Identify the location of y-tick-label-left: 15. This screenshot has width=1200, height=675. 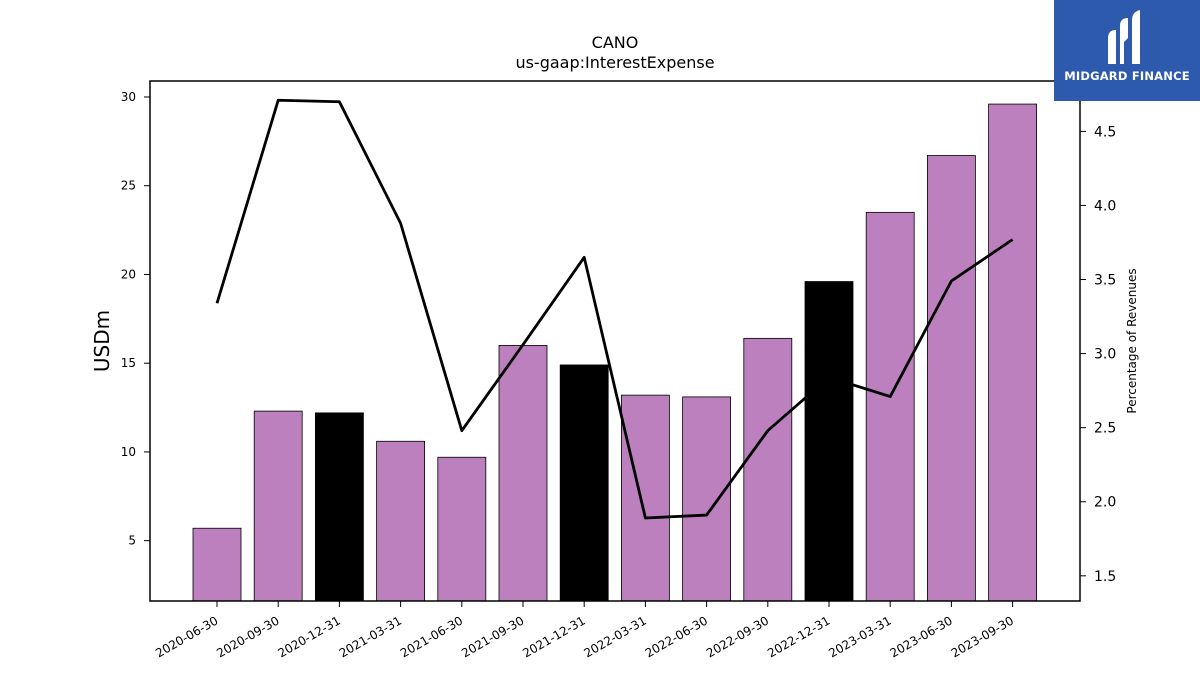
(128, 363).